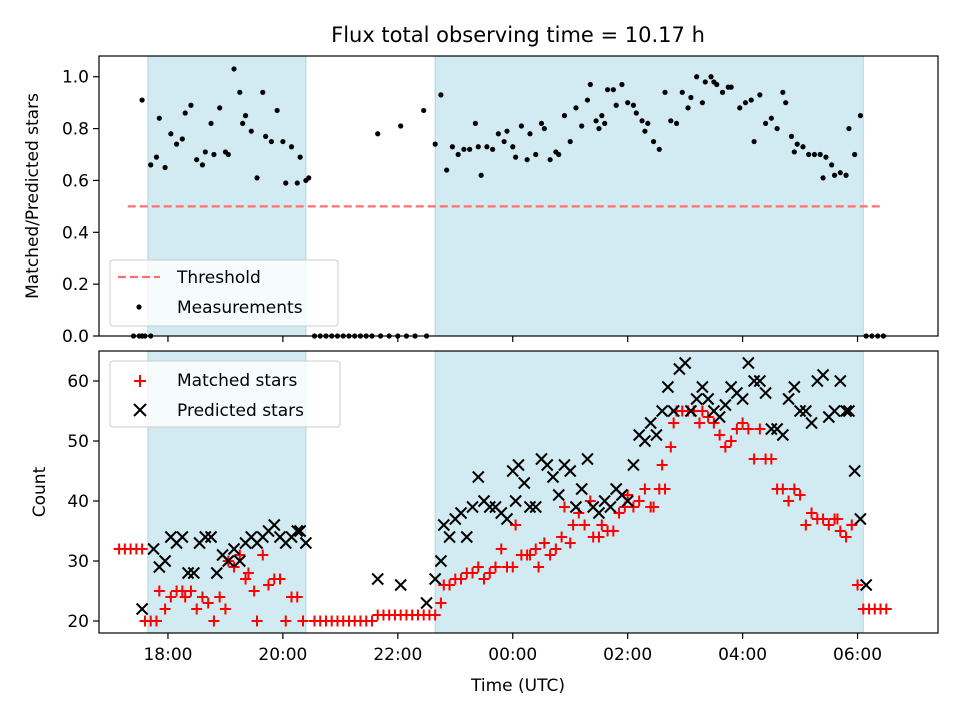  What do you see at coordinates (75, 78) in the screenshot?
I see `y-tick-label: 1.0` at bounding box center [75, 78].